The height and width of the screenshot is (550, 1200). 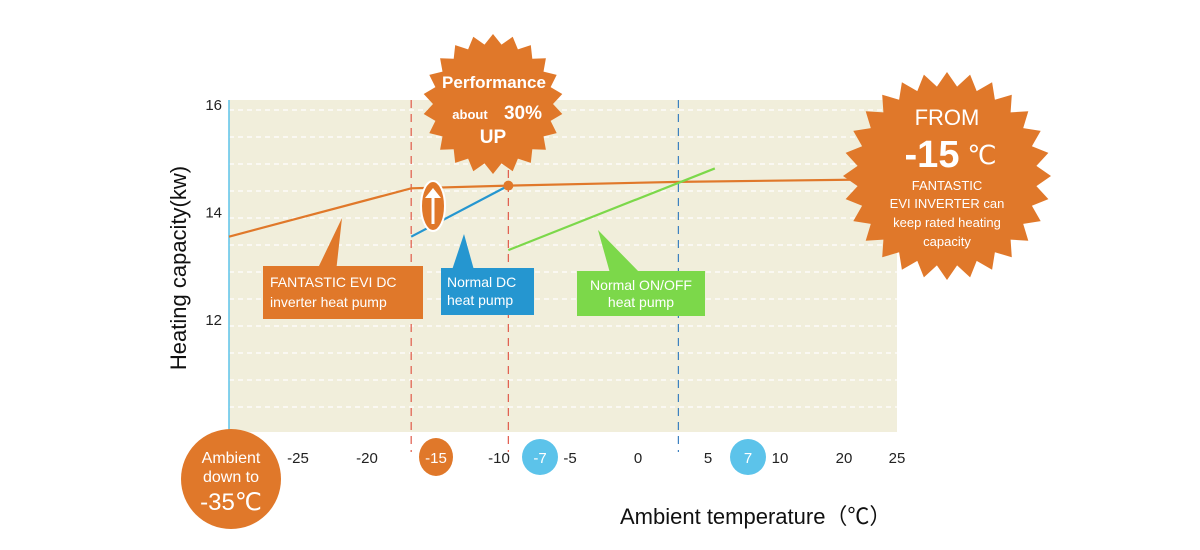 I want to click on x-tick-label: -10, so click(x=499, y=458).